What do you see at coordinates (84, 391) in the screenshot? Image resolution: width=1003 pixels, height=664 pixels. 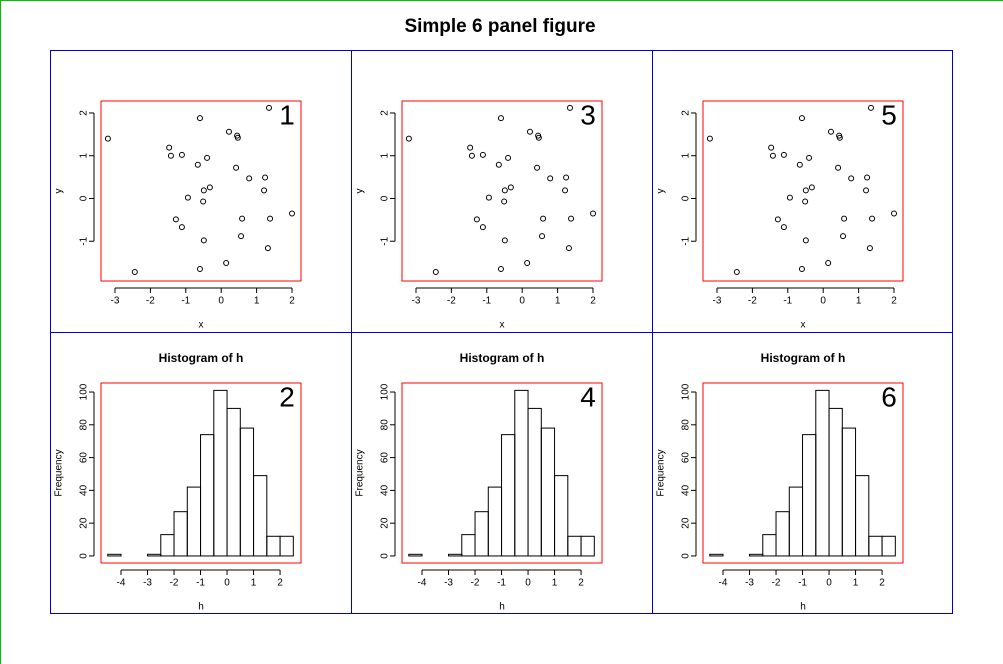 I see `y-tick-label: 100` at bounding box center [84, 391].